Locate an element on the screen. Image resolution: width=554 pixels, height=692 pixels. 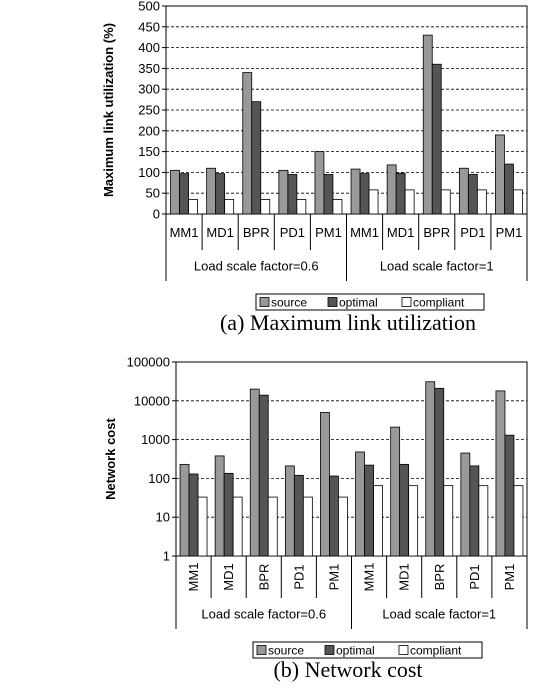
y-tick-label: 300 is located at coordinates (149, 89).